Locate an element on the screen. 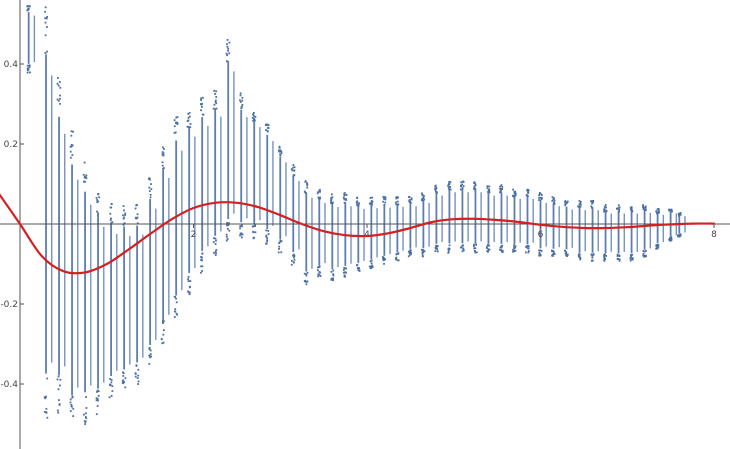 Image resolution: width=730 pixels, height=449 pixels. x-tick-label: 6 is located at coordinates (541, 235).